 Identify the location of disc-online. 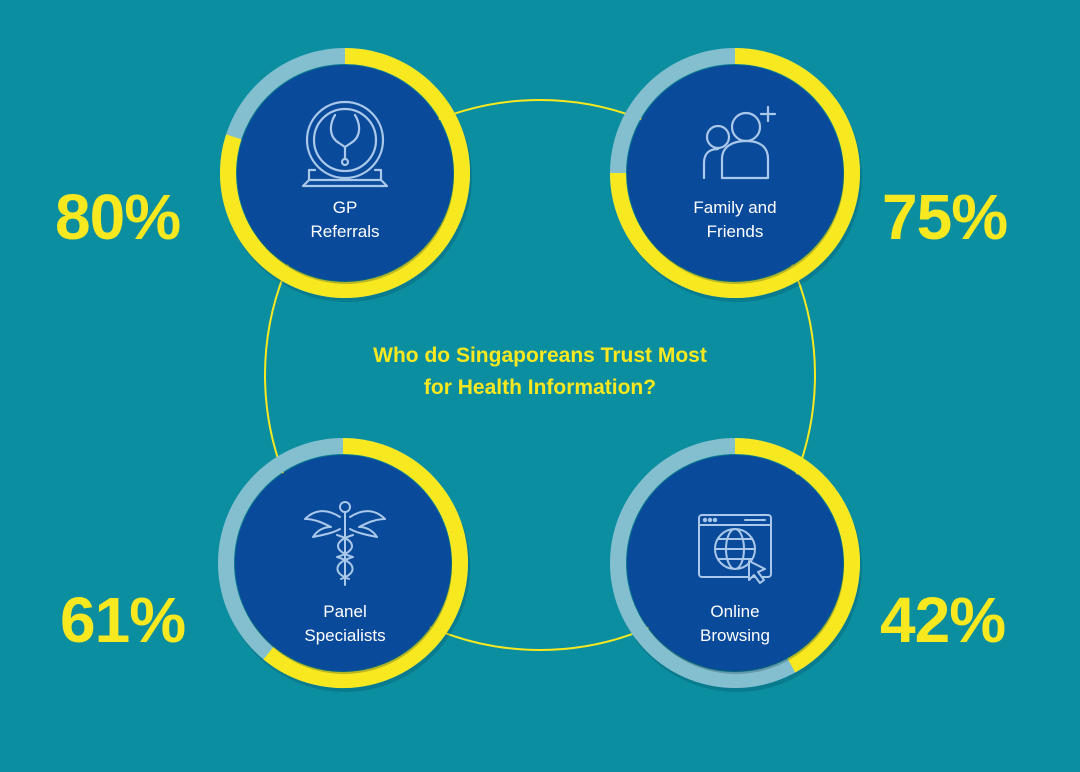
(735, 563).